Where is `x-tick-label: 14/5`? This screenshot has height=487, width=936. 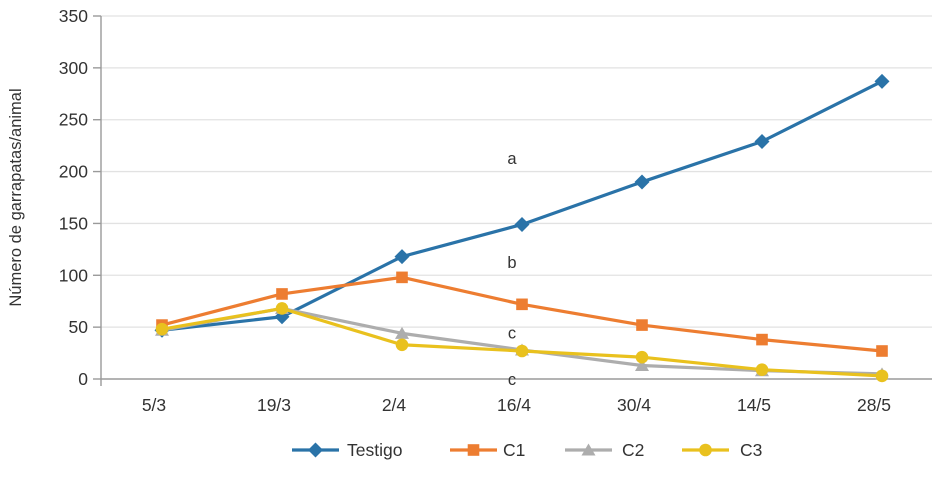
x-tick-label: 14/5 is located at coordinates (754, 405).